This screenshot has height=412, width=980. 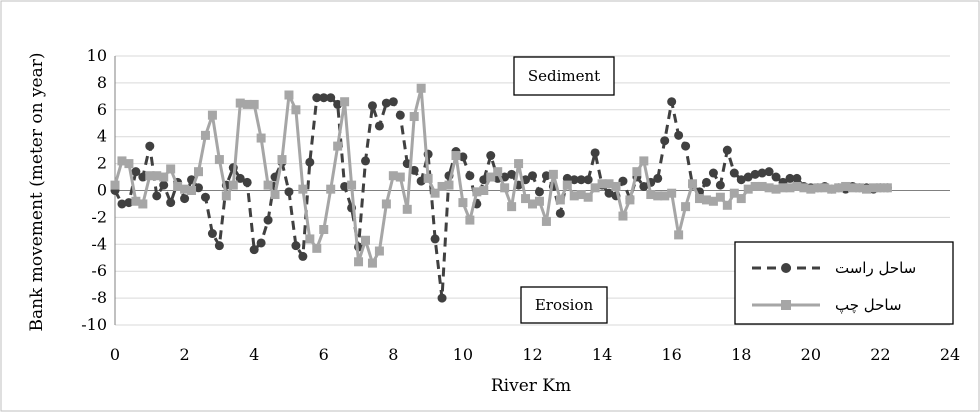 I want to click on legend: ساحل راست ساحل چپ, so click(x=844, y=283).